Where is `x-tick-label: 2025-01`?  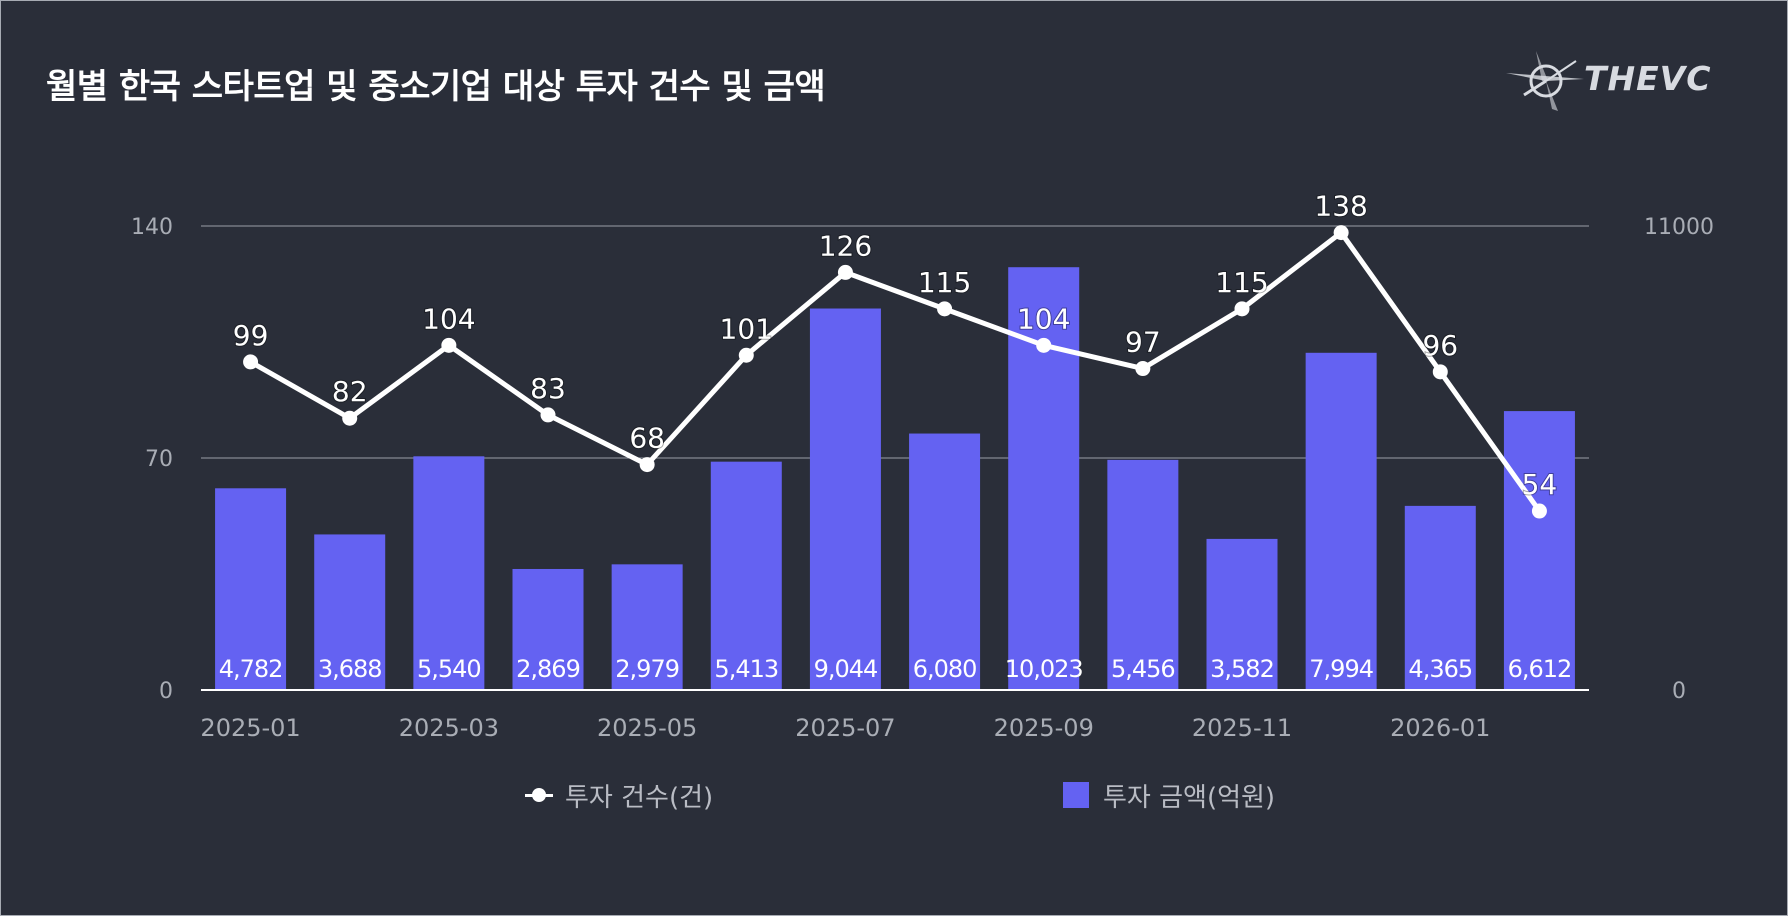
x-tick-label: 2025-01 is located at coordinates (250, 728).